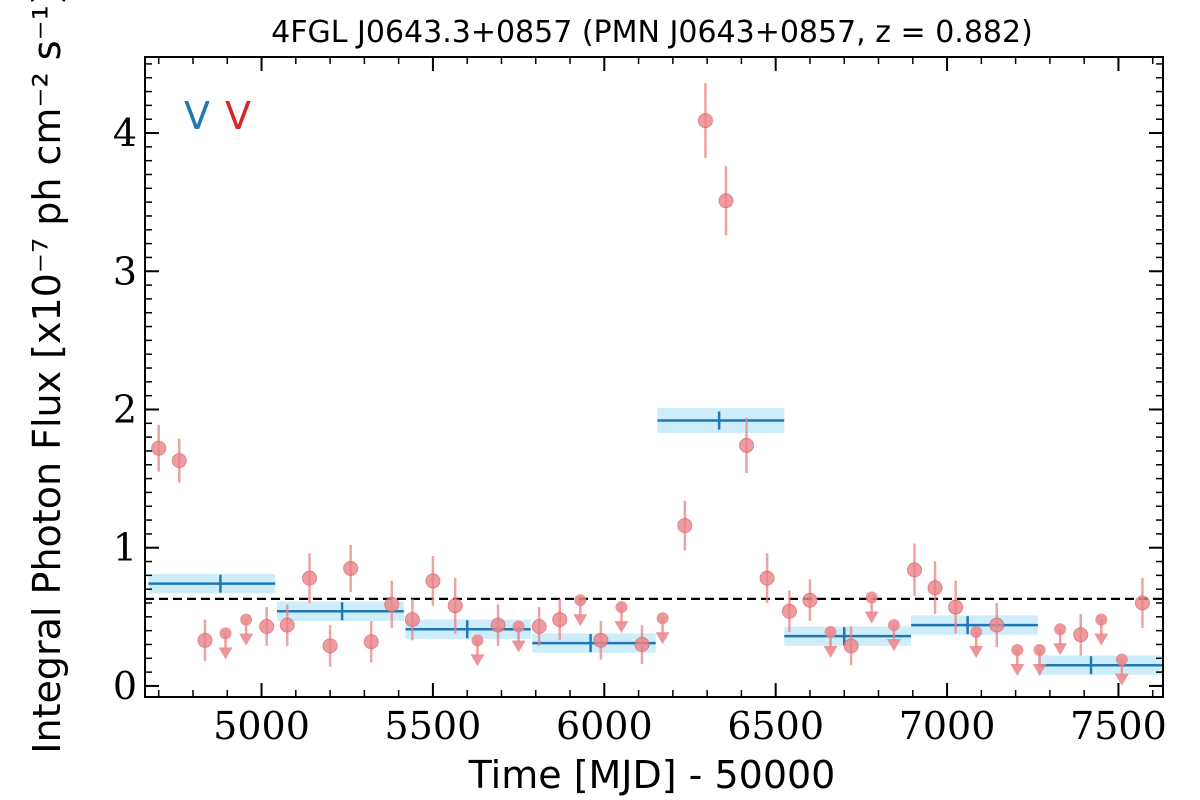  Describe the element at coordinates (1118, 726) in the screenshot. I see `x-tick-label-5: 7500` at that location.